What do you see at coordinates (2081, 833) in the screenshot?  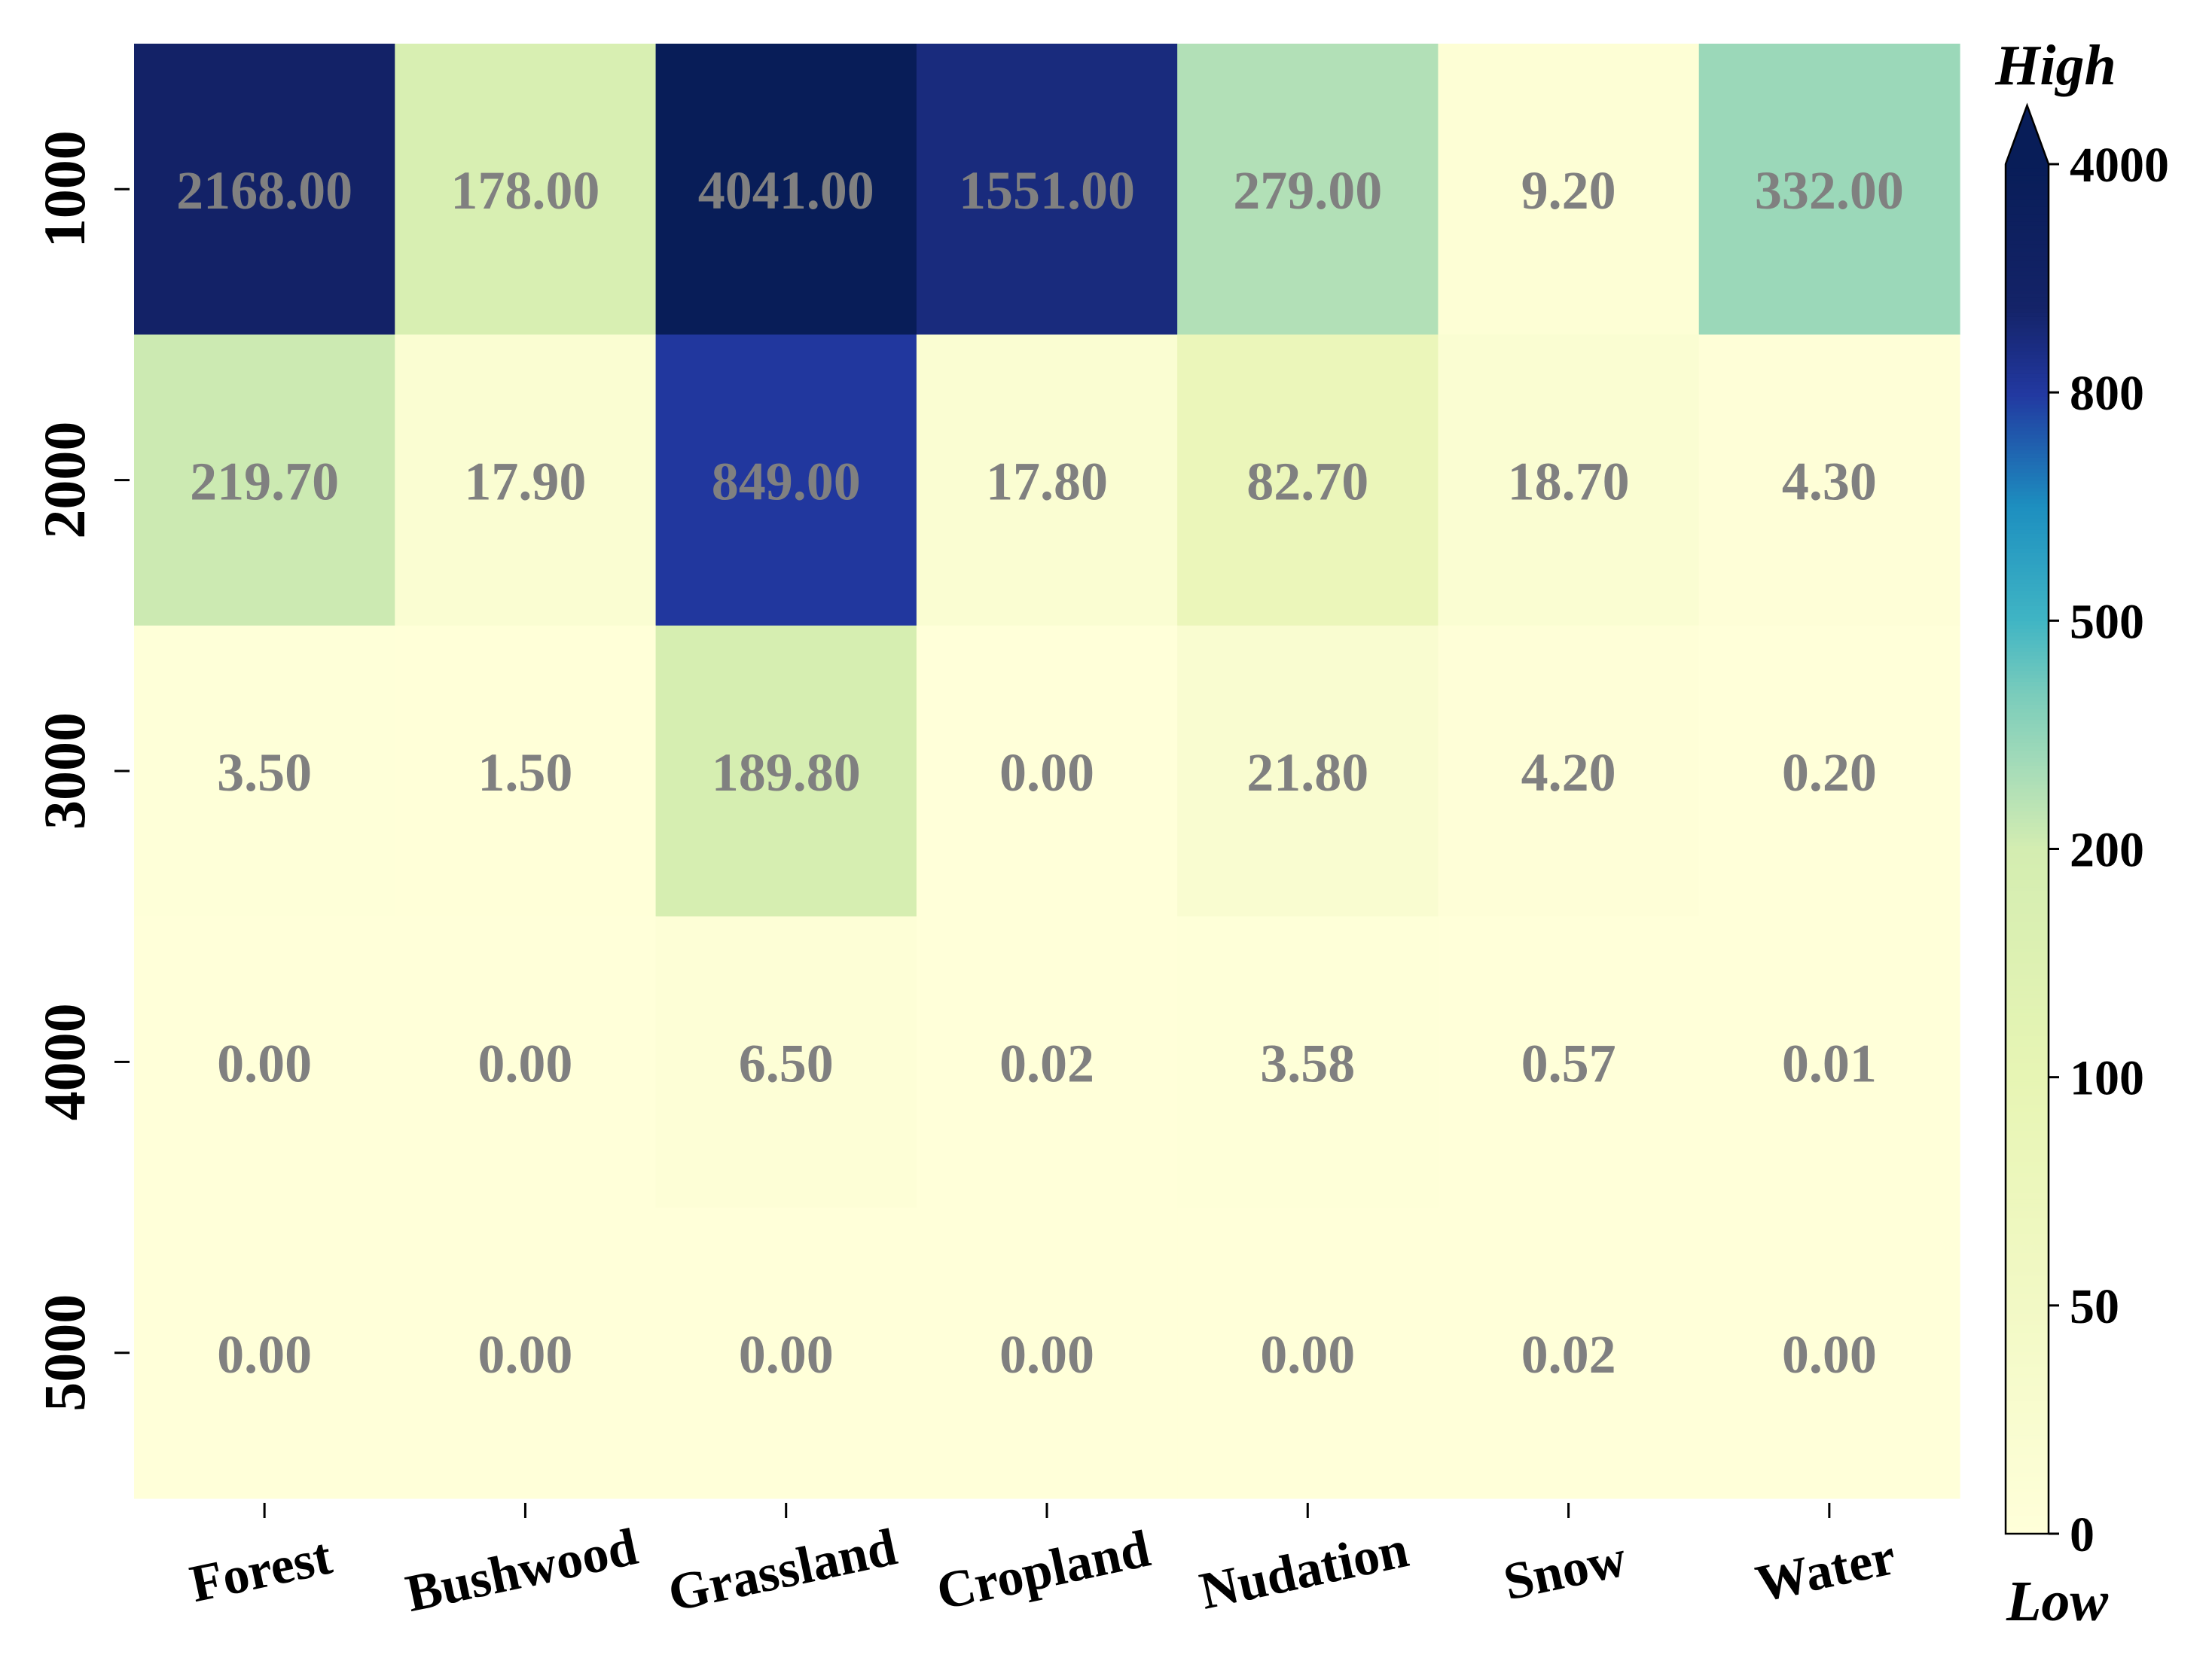 I see `colorbar: 0 50 100 200 500 800 4000 High Low` at bounding box center [2081, 833].